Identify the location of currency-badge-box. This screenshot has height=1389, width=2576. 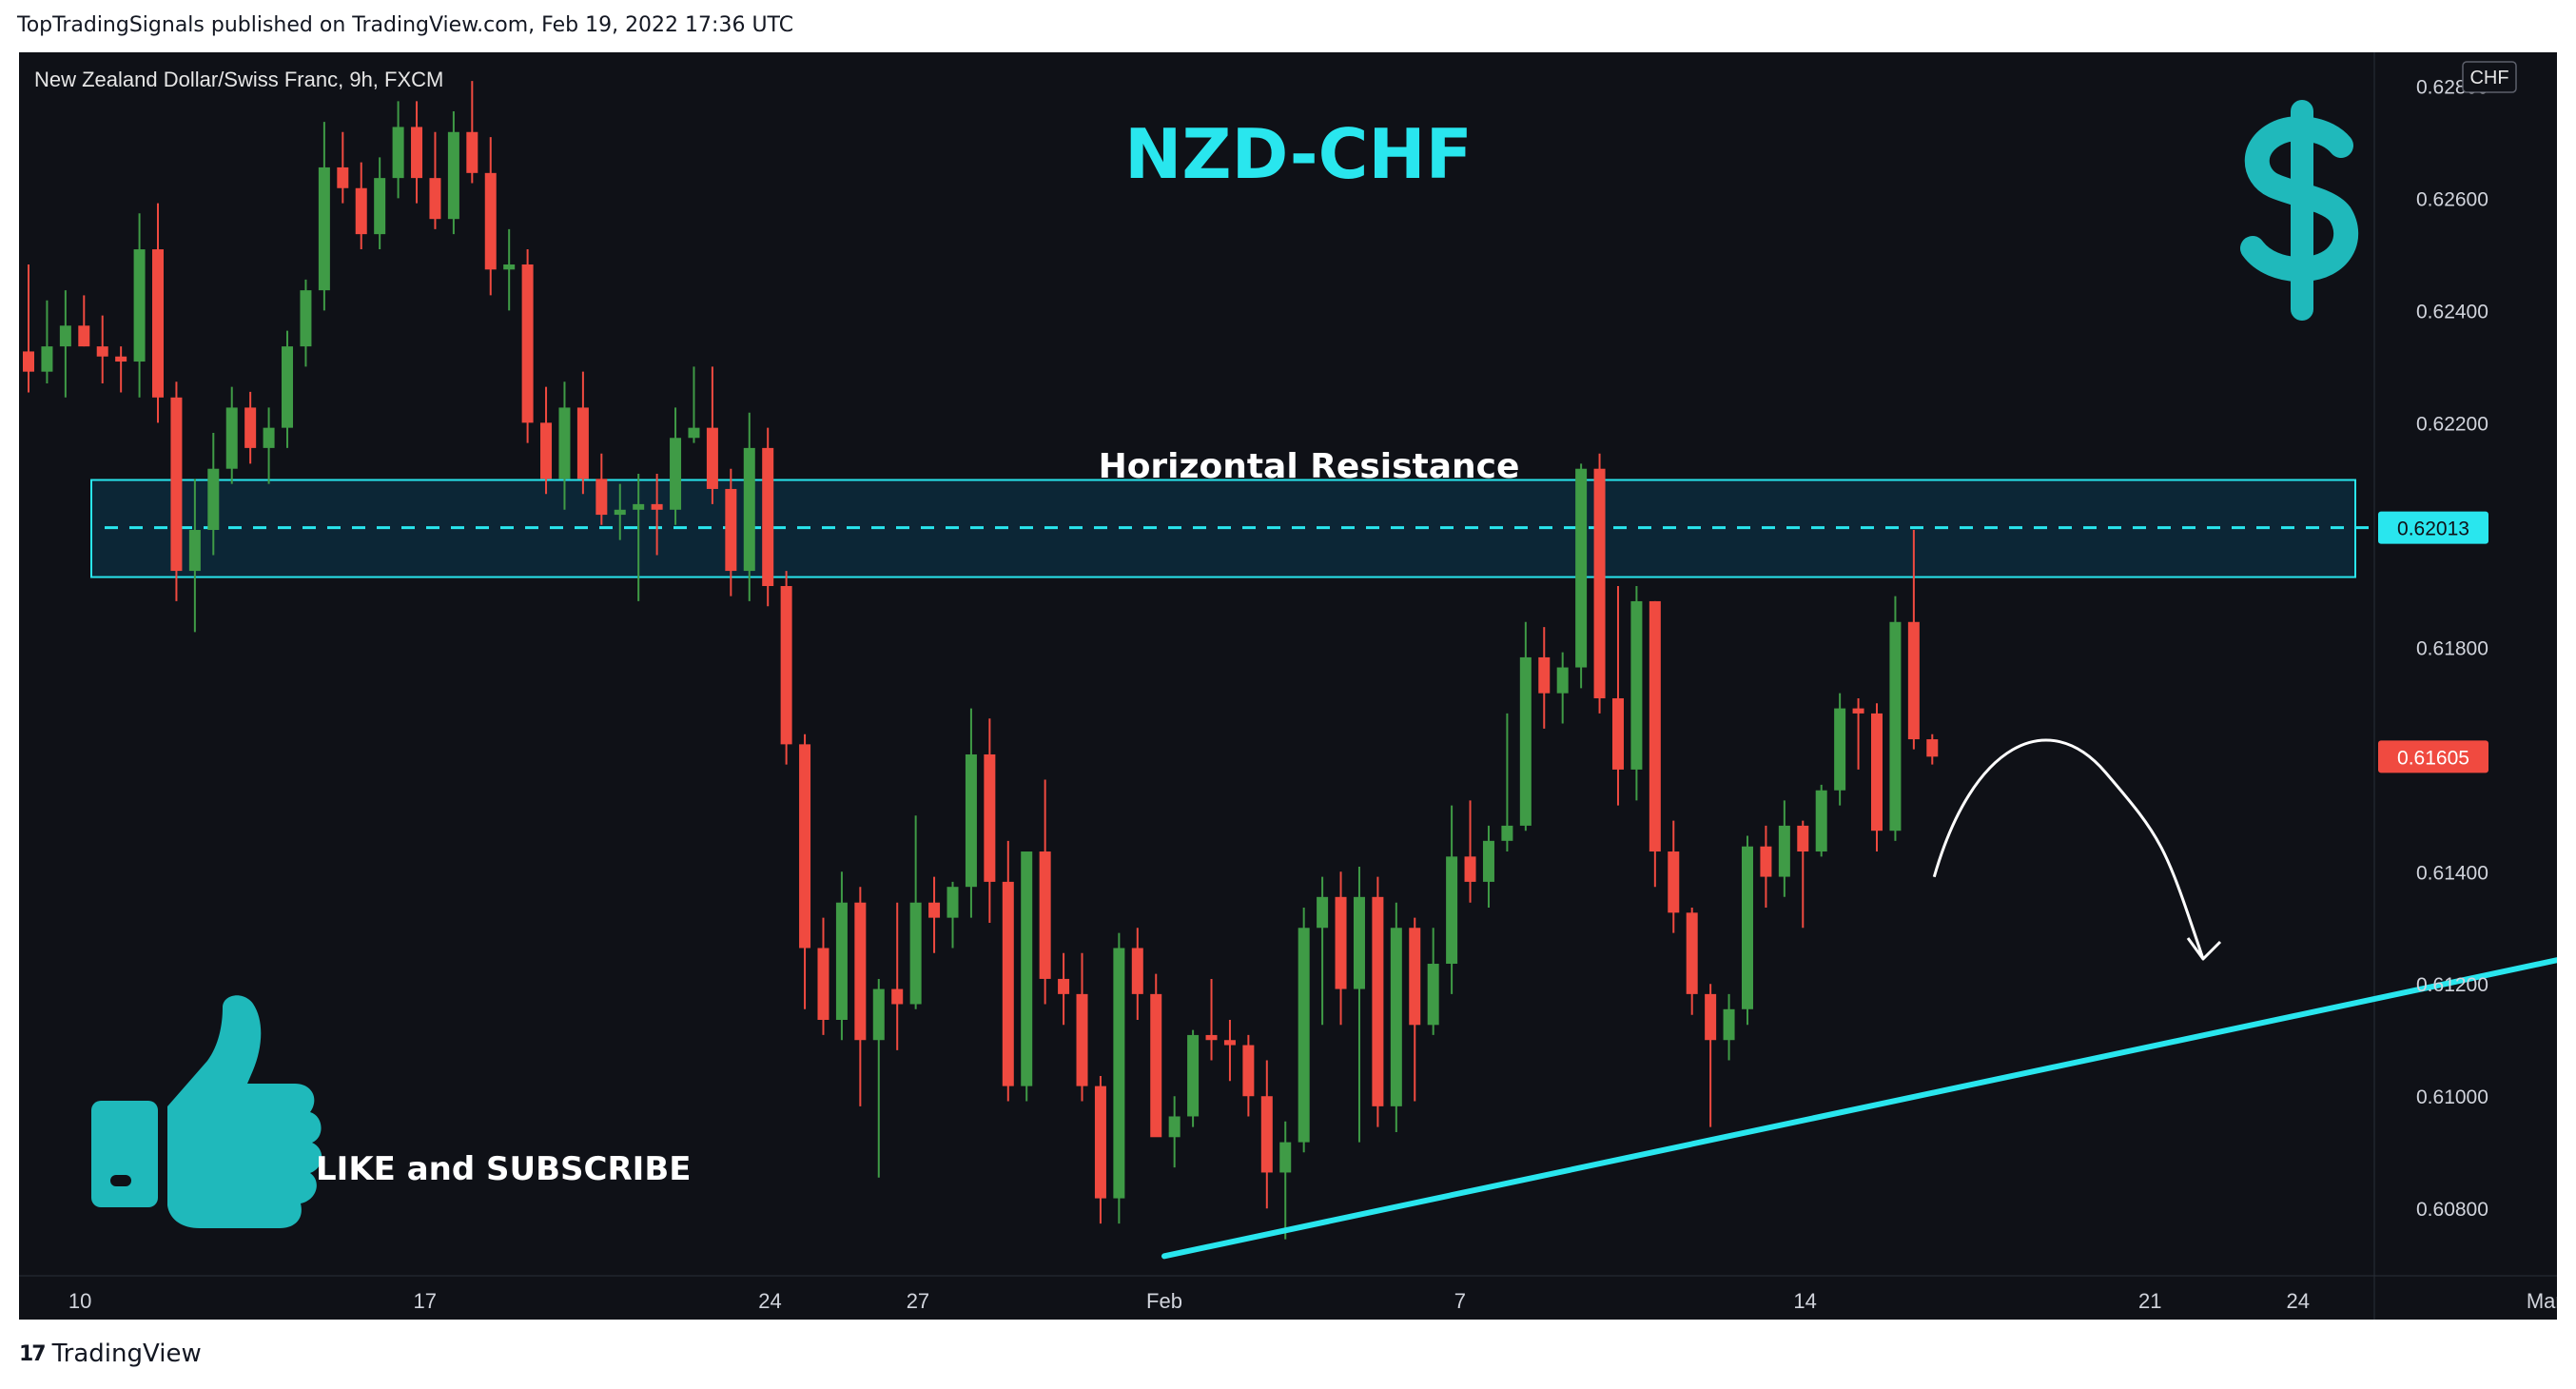
(2490, 77).